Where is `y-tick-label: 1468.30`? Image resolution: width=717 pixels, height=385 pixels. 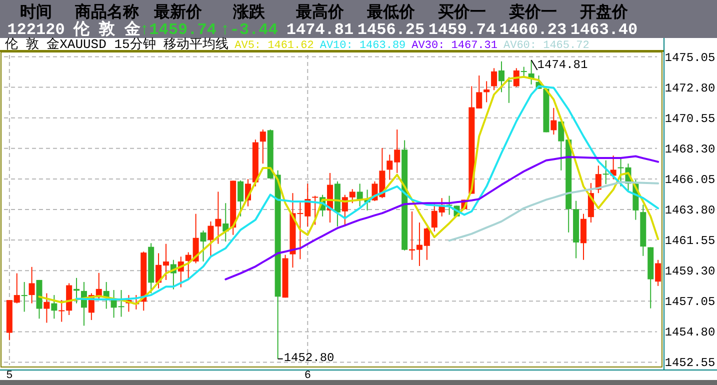 y-tick-label: 1468.30 is located at coordinates (690, 149).